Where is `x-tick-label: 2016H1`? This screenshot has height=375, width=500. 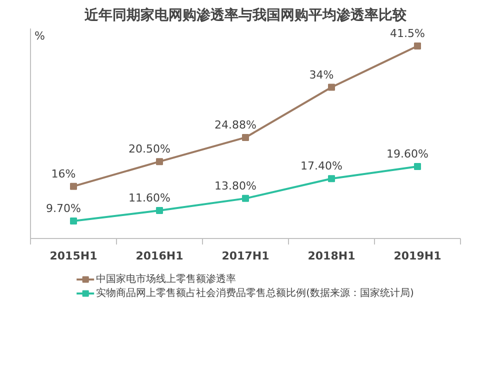 x-tick-label: 2016H1 is located at coordinates (160, 256).